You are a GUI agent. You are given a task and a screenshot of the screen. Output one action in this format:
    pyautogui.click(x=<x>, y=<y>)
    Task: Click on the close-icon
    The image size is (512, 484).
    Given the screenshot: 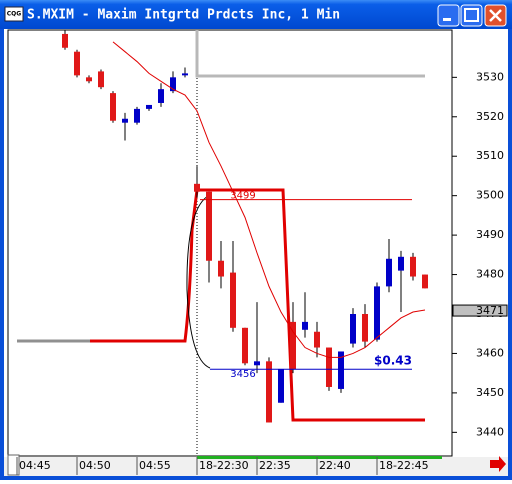 What is the action you would take?
    pyautogui.click(x=495, y=15)
    